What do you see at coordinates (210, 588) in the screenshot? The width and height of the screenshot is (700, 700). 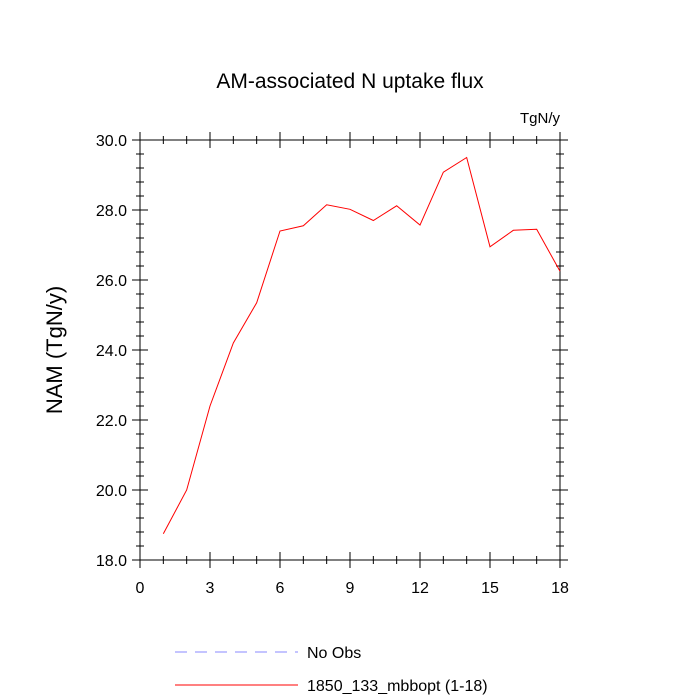 I see `x-tick-label: 3` at bounding box center [210, 588].